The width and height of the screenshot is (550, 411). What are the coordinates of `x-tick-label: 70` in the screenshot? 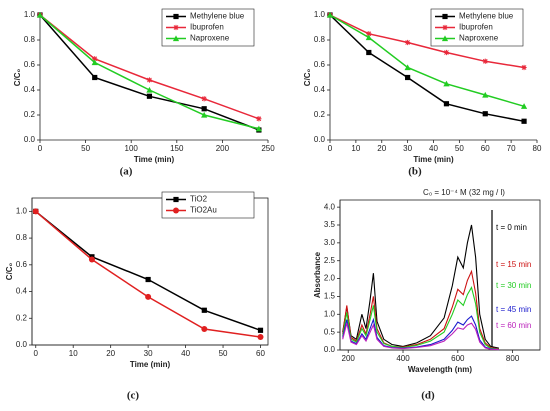 It's located at (511, 148).